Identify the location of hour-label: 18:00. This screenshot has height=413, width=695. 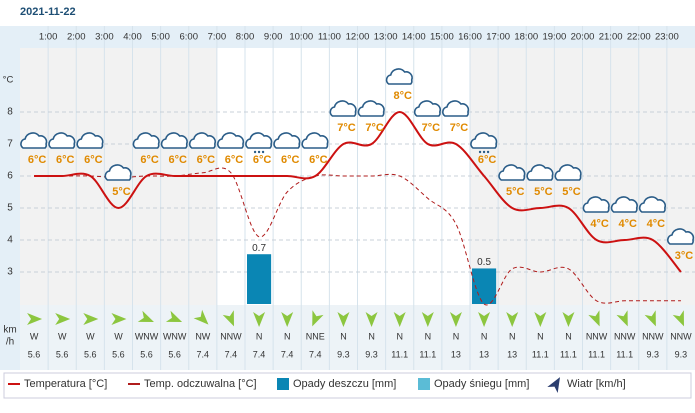
(526, 37).